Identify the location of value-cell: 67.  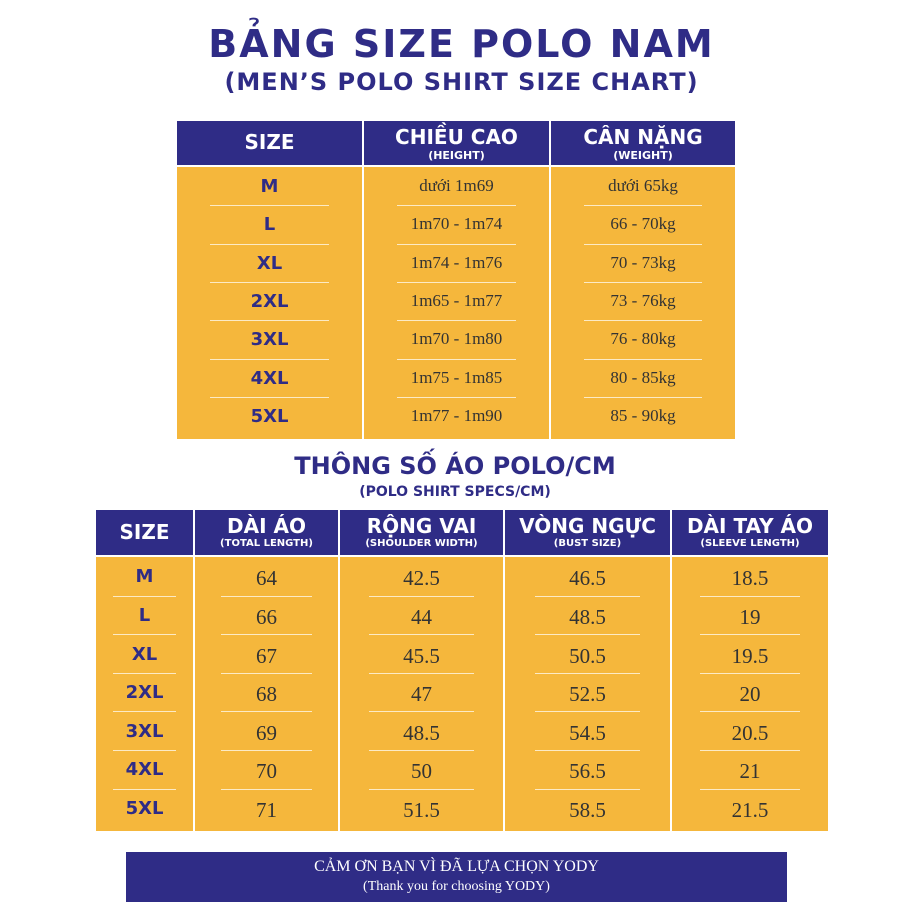
(266, 655).